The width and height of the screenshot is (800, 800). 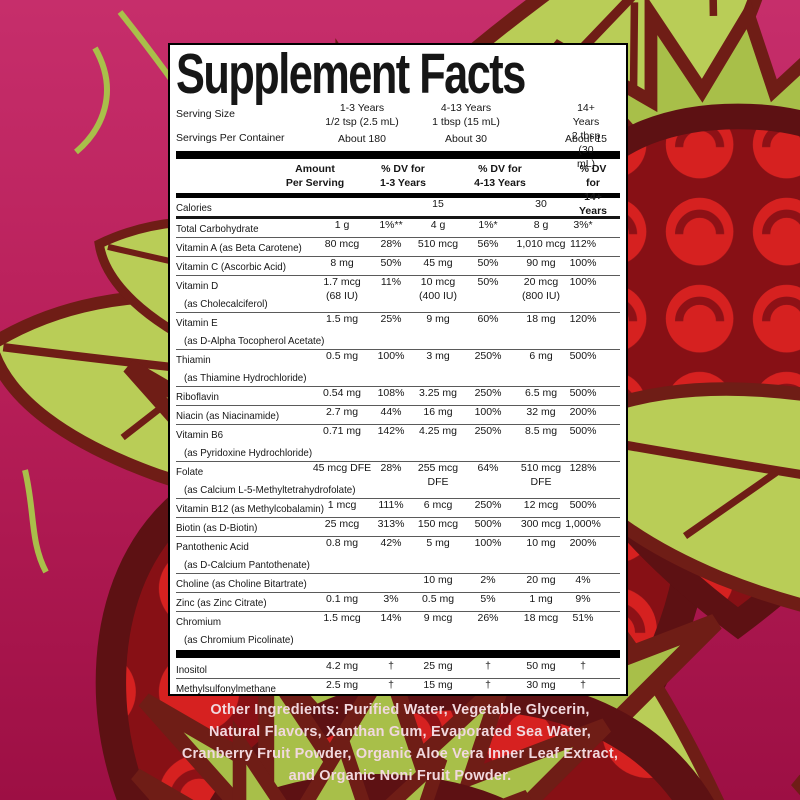 I want to click on nutrient-name: Pantothenic Acid, so click(x=212, y=547).